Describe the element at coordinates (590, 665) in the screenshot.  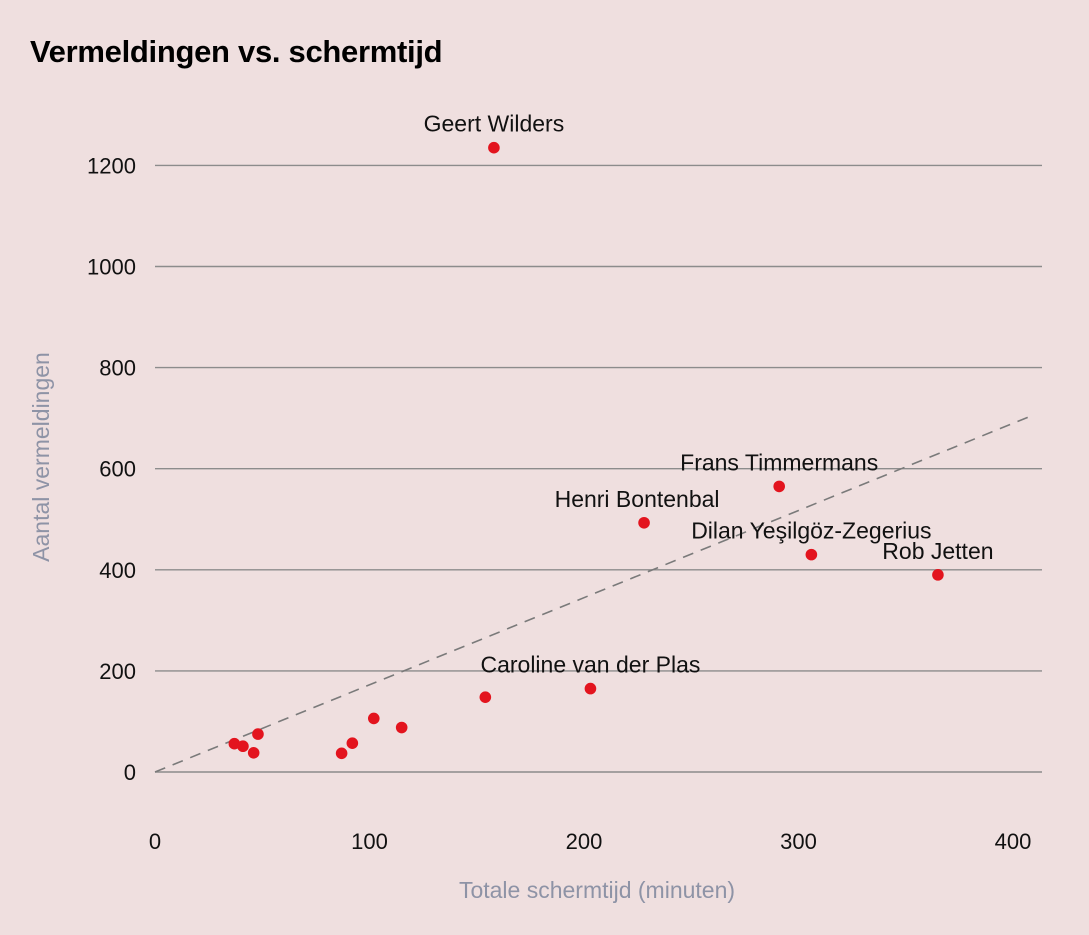
I see `point-label: Caroline van der Plas` at that location.